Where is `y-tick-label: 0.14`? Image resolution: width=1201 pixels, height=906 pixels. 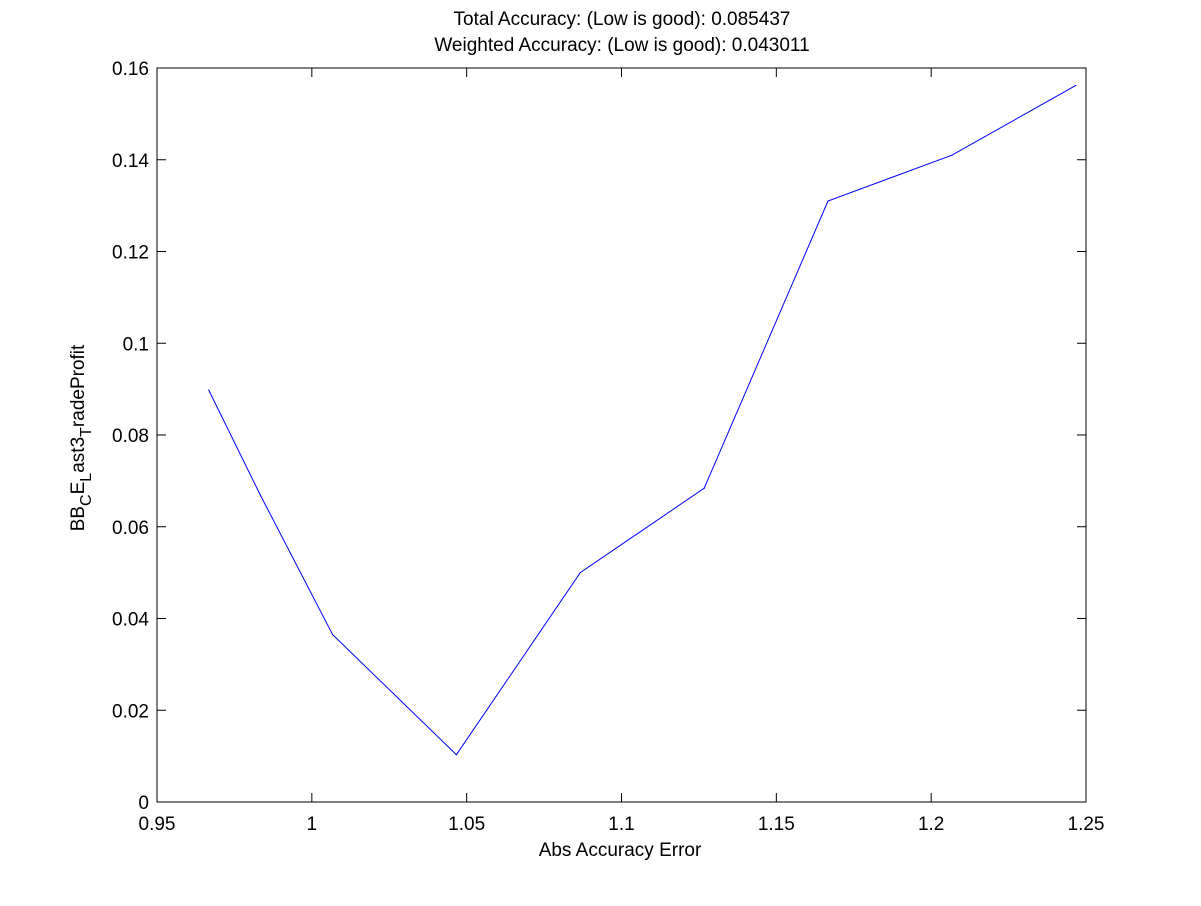
y-tick-label: 0.14 is located at coordinates (130, 161).